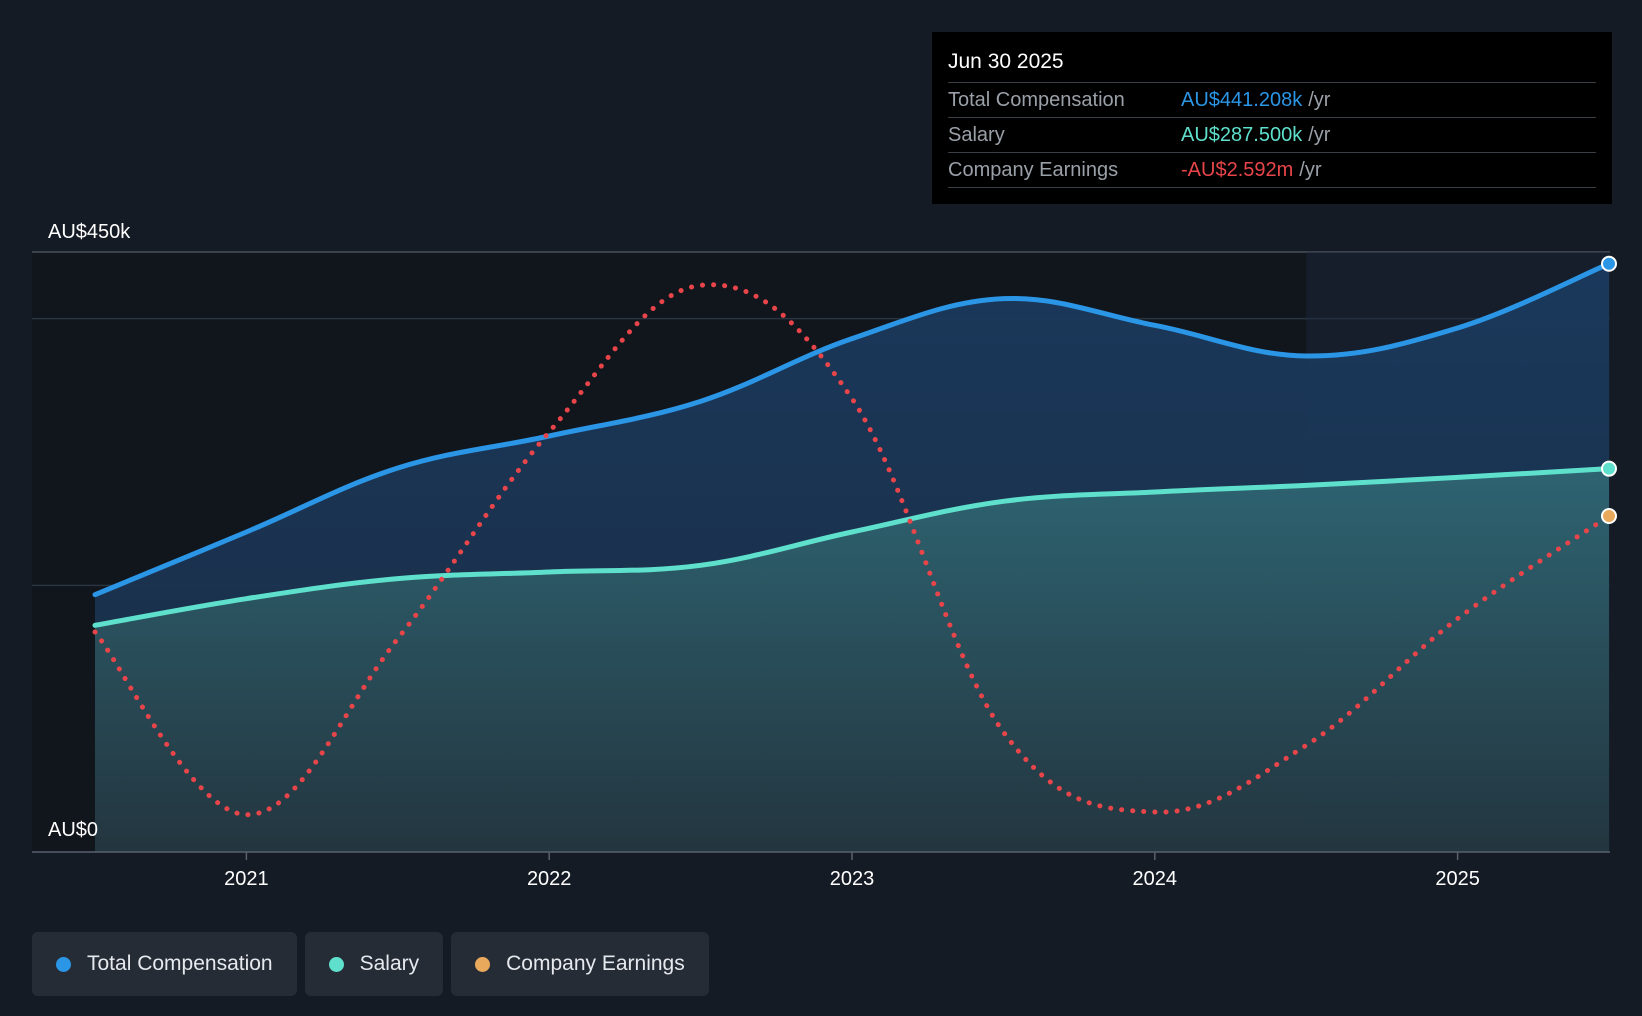 This screenshot has height=1016, width=1642. I want to click on legend-label: Company Earnings, so click(595, 963).